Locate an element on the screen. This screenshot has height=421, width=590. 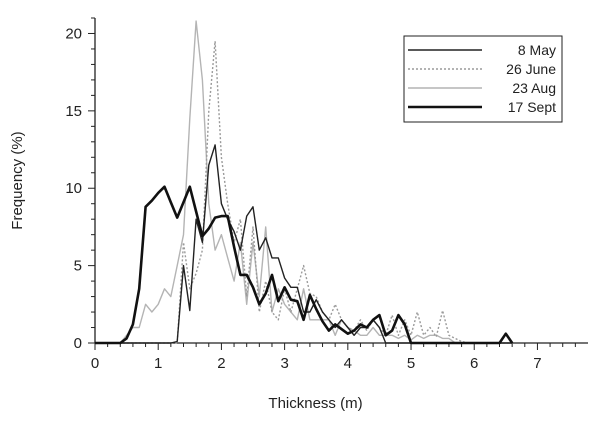
legend-label-8-may: 8 May is located at coordinates (537, 50).